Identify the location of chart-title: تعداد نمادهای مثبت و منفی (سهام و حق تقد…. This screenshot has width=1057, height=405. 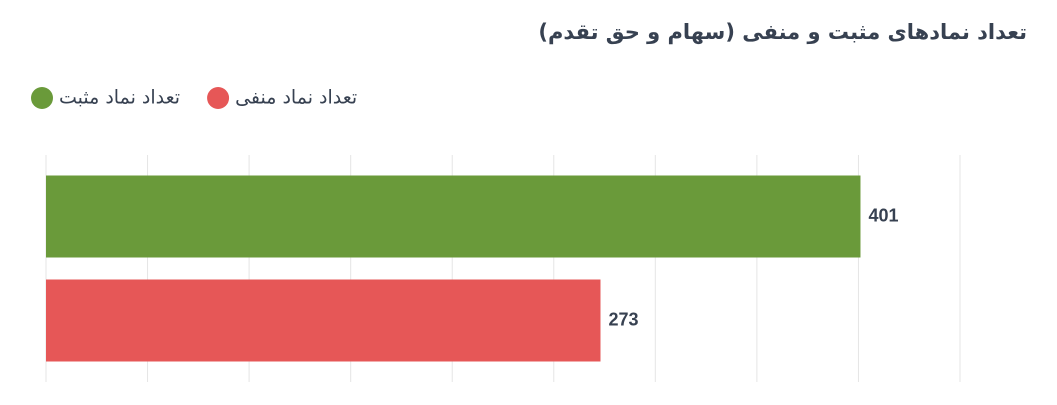
(782, 32).